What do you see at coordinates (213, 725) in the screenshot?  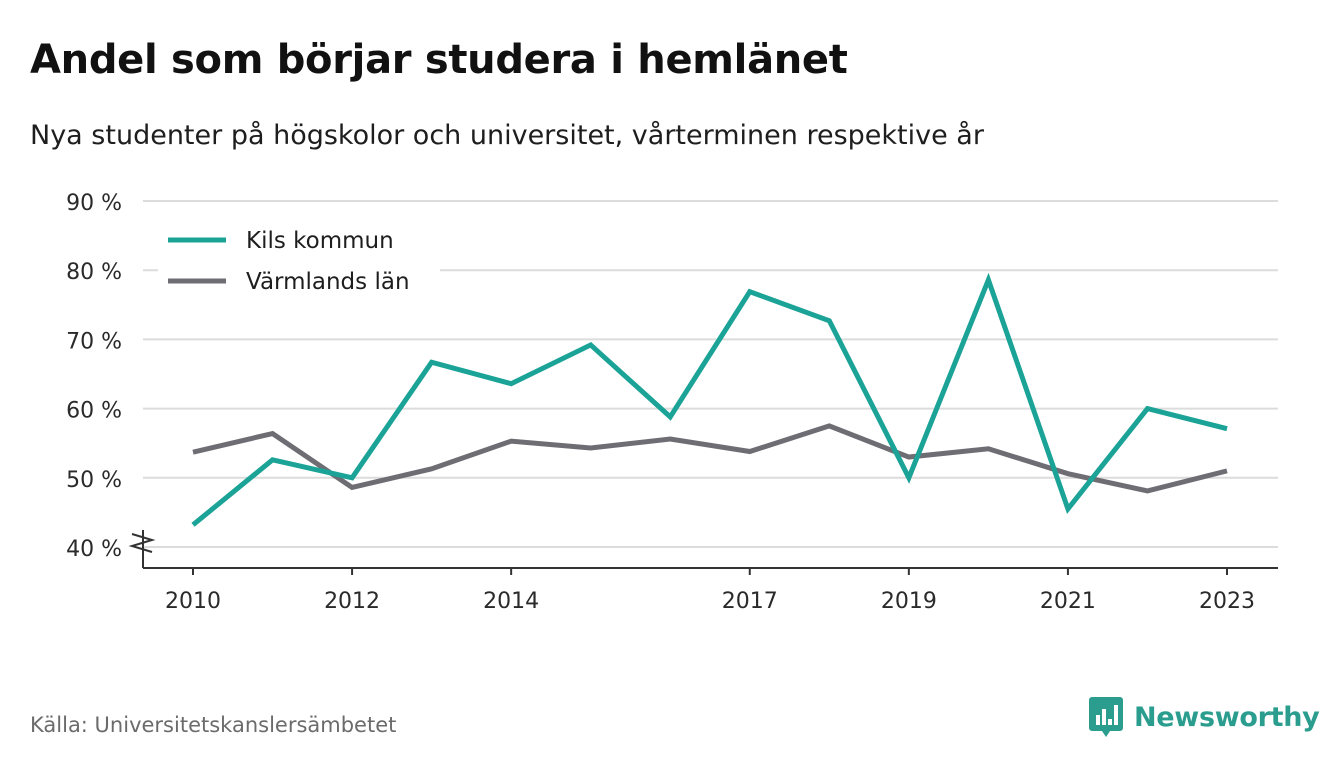 I see `source-note: Källa: Universitetskanslersämbetet` at bounding box center [213, 725].